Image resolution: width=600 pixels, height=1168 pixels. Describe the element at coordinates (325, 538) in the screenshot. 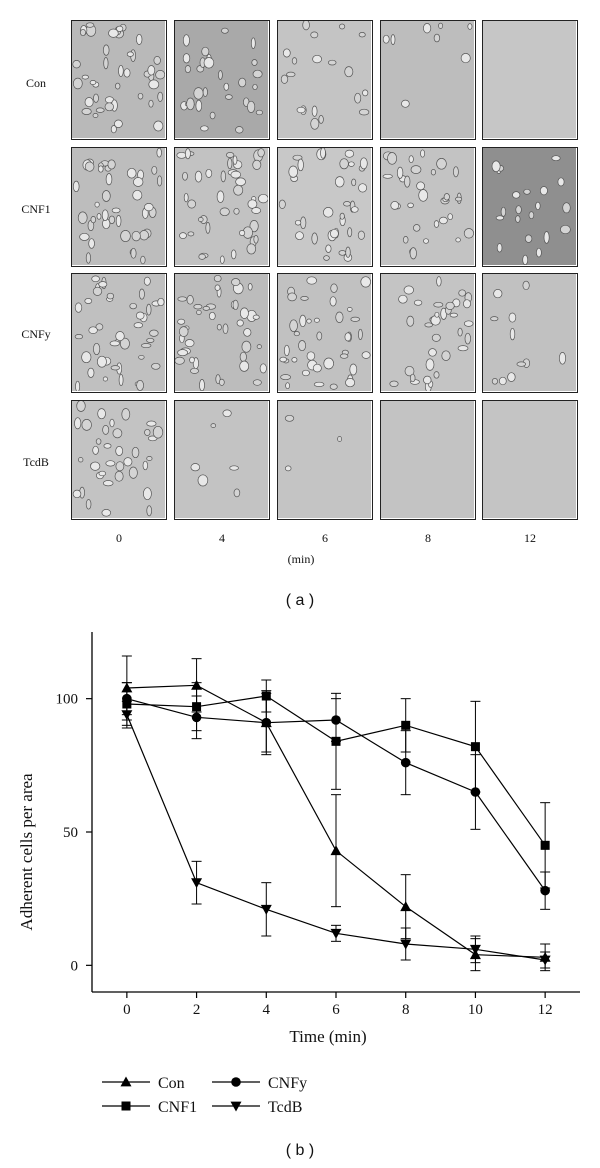

I see `column-label-6: 6` at that location.